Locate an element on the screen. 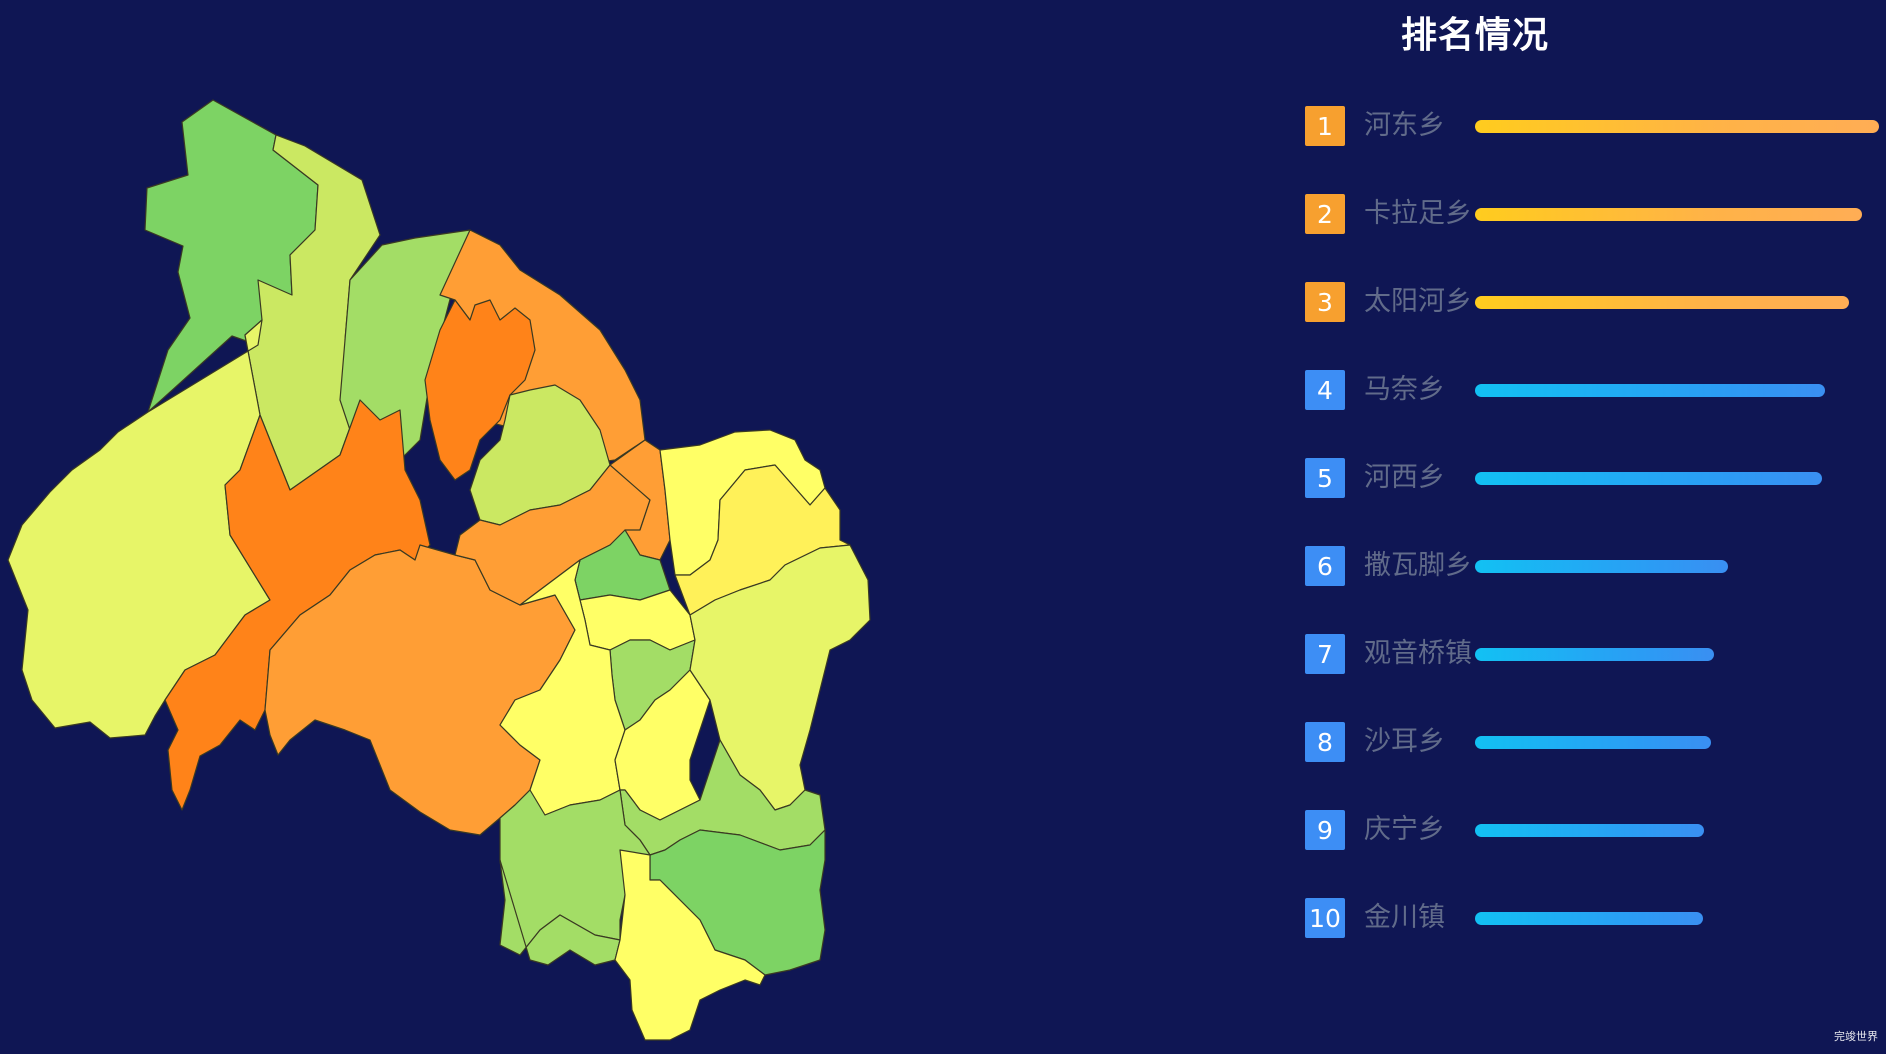 The image size is (1886, 1054). rank-badge: 10 is located at coordinates (1325, 918).